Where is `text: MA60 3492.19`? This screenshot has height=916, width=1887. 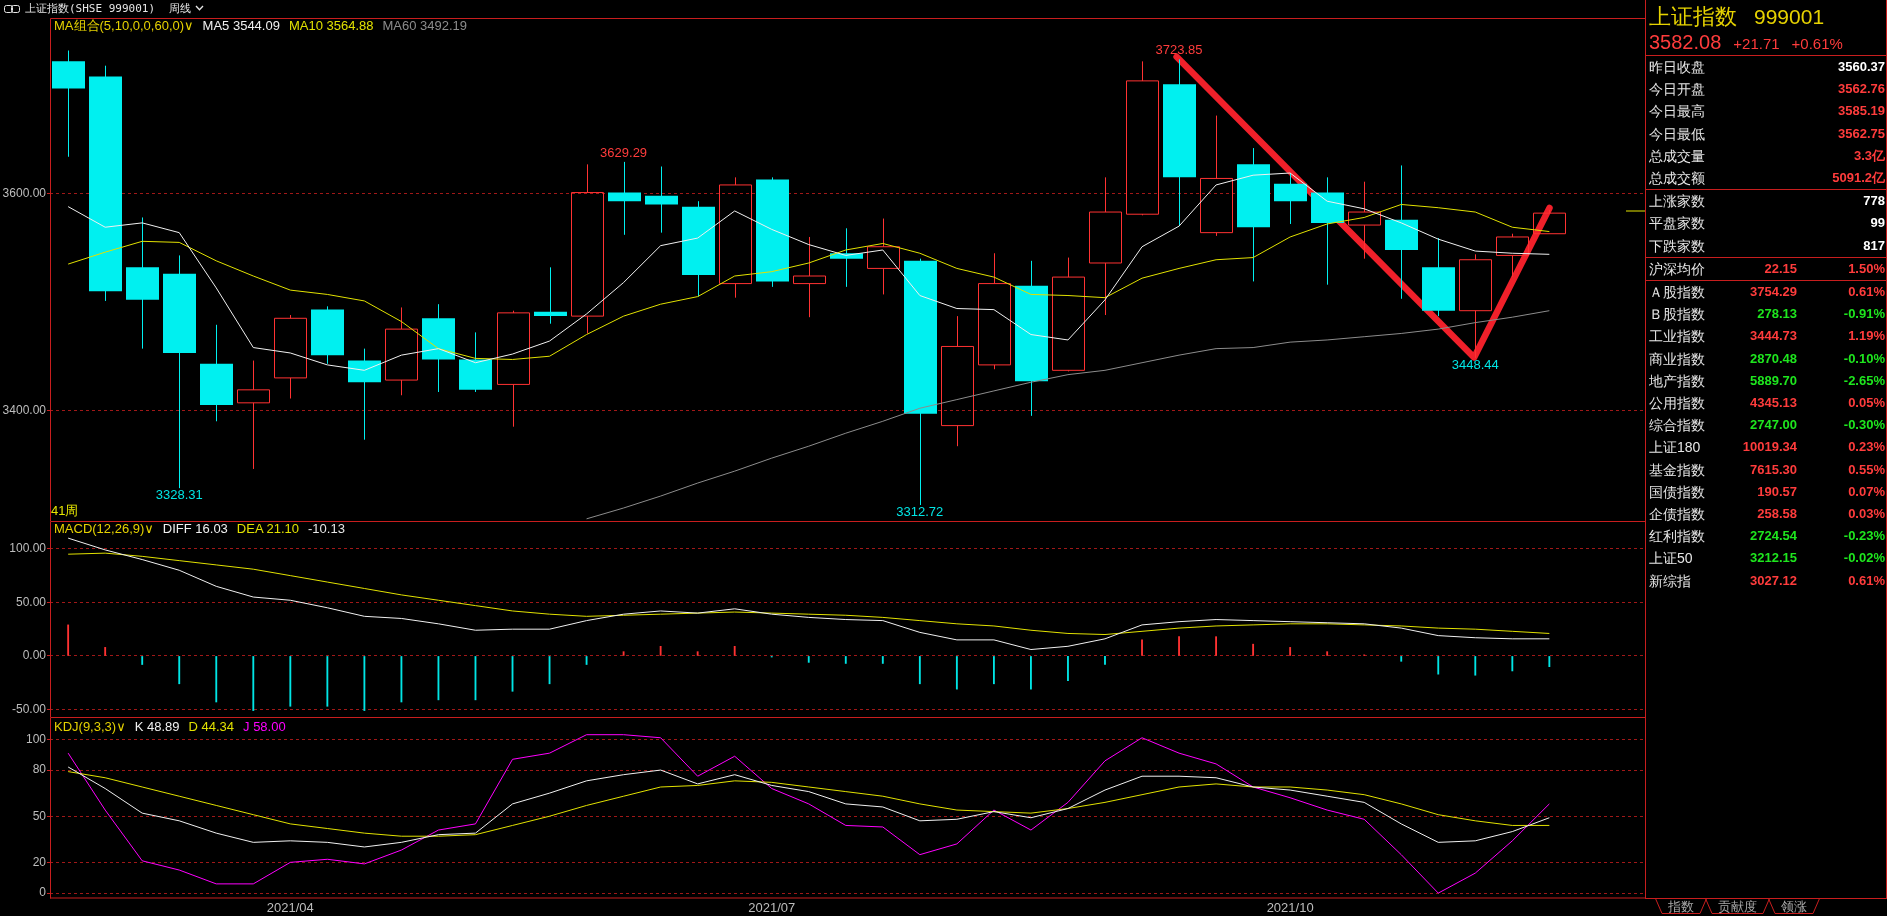 text: MA60 3492.19 is located at coordinates (425, 25).